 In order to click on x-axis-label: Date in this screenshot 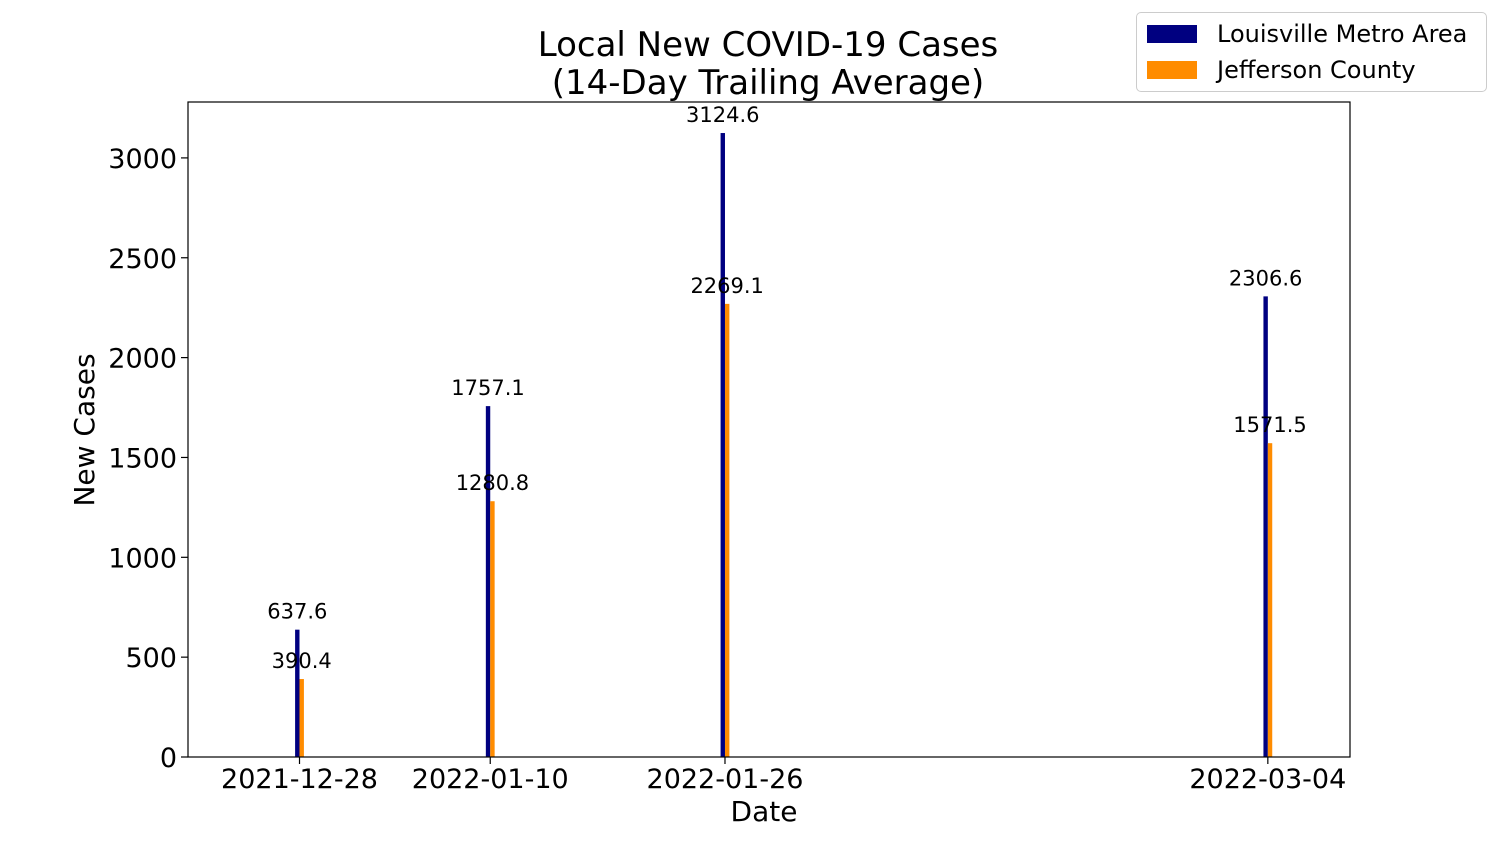, I will do `click(764, 811)`.